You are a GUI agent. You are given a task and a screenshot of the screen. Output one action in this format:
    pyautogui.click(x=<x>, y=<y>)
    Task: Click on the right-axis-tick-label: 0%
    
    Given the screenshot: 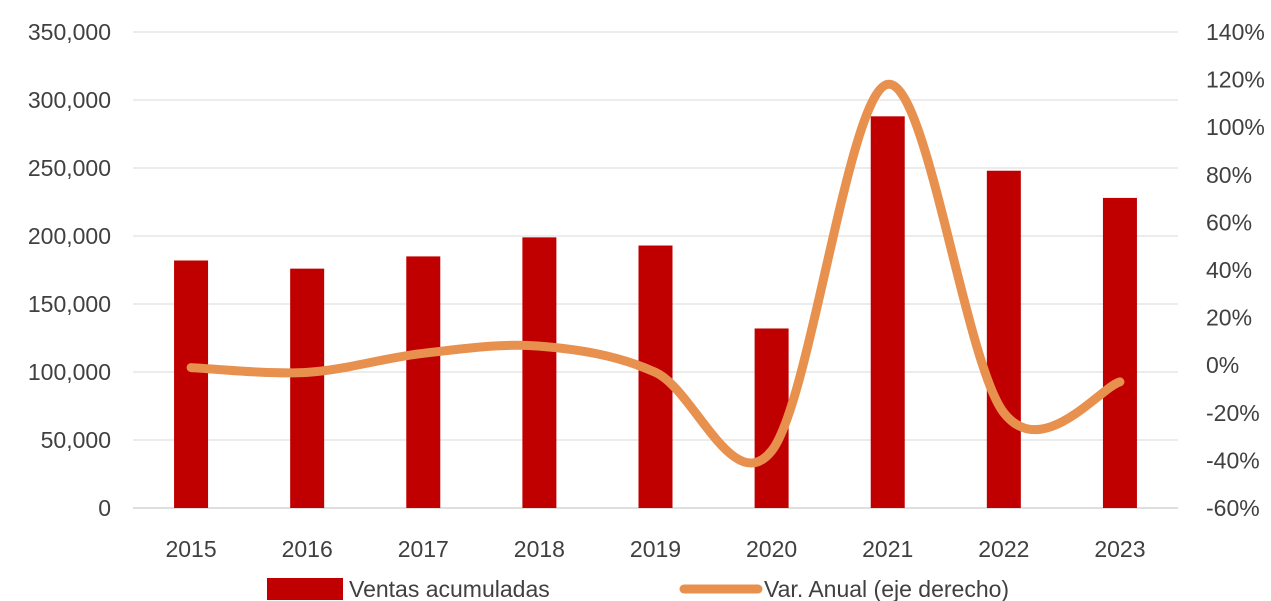 What is the action you would take?
    pyautogui.click(x=1222, y=365)
    